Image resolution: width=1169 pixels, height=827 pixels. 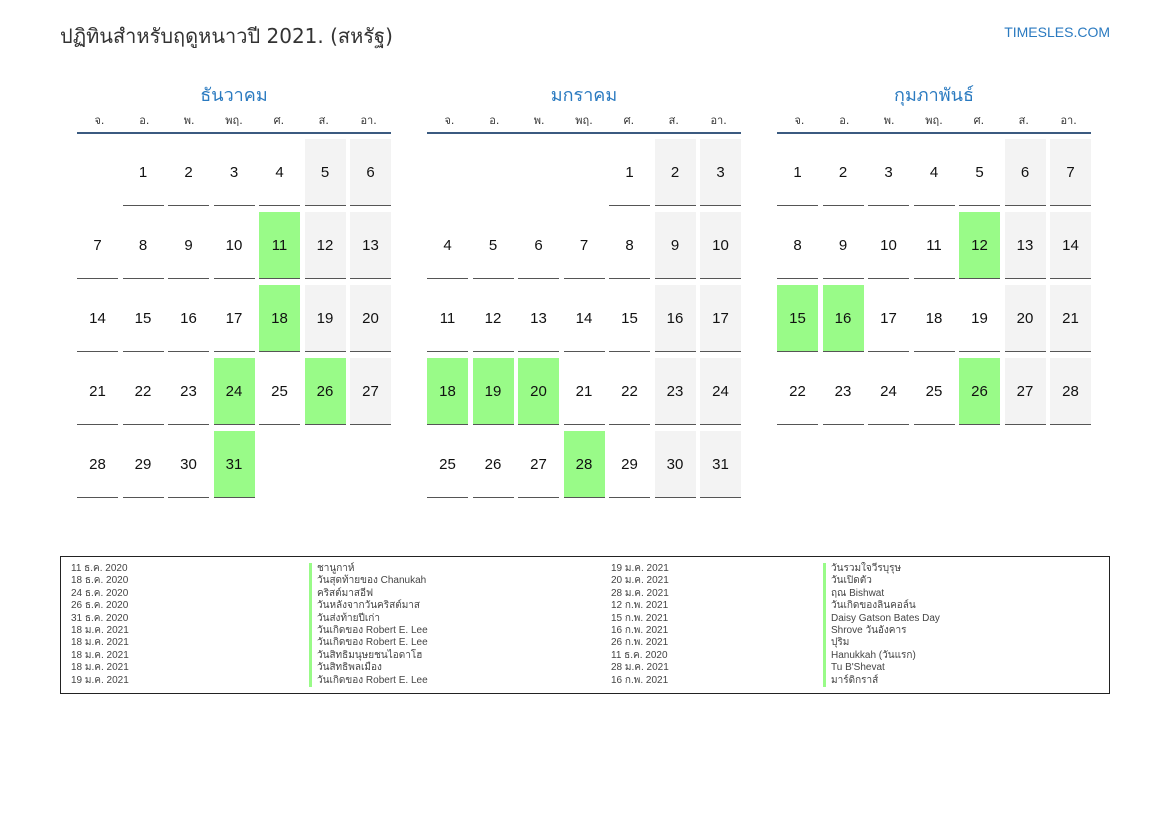 What do you see at coordinates (493, 391) in the screenshot?
I see `holiday-day-cell: 19` at bounding box center [493, 391].